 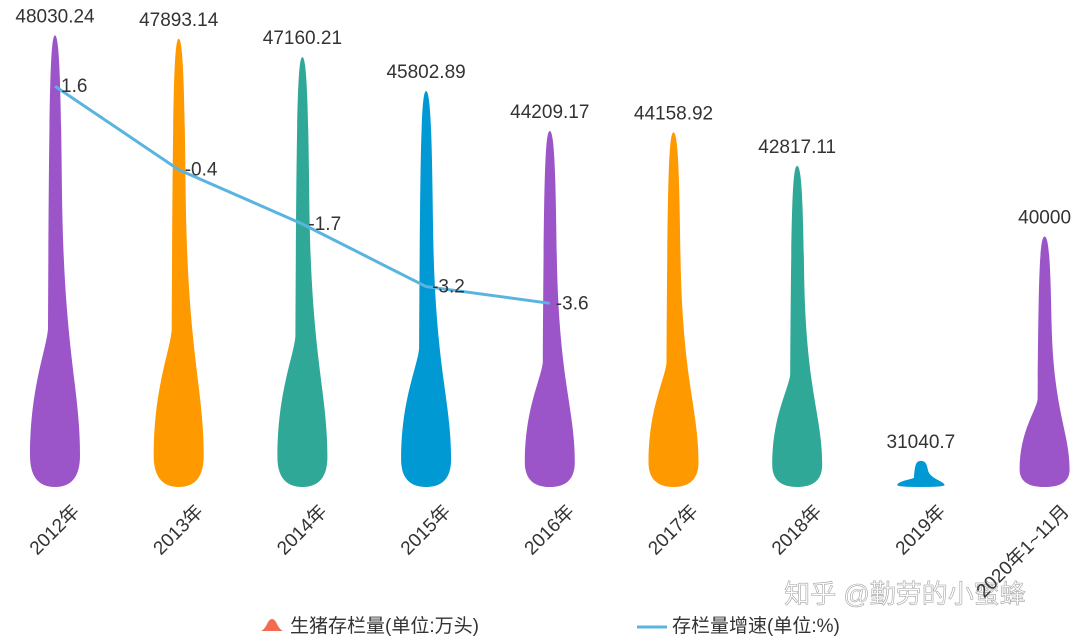 What do you see at coordinates (302, 530) in the screenshot?
I see `x-tick-label: 2014年` at bounding box center [302, 530].